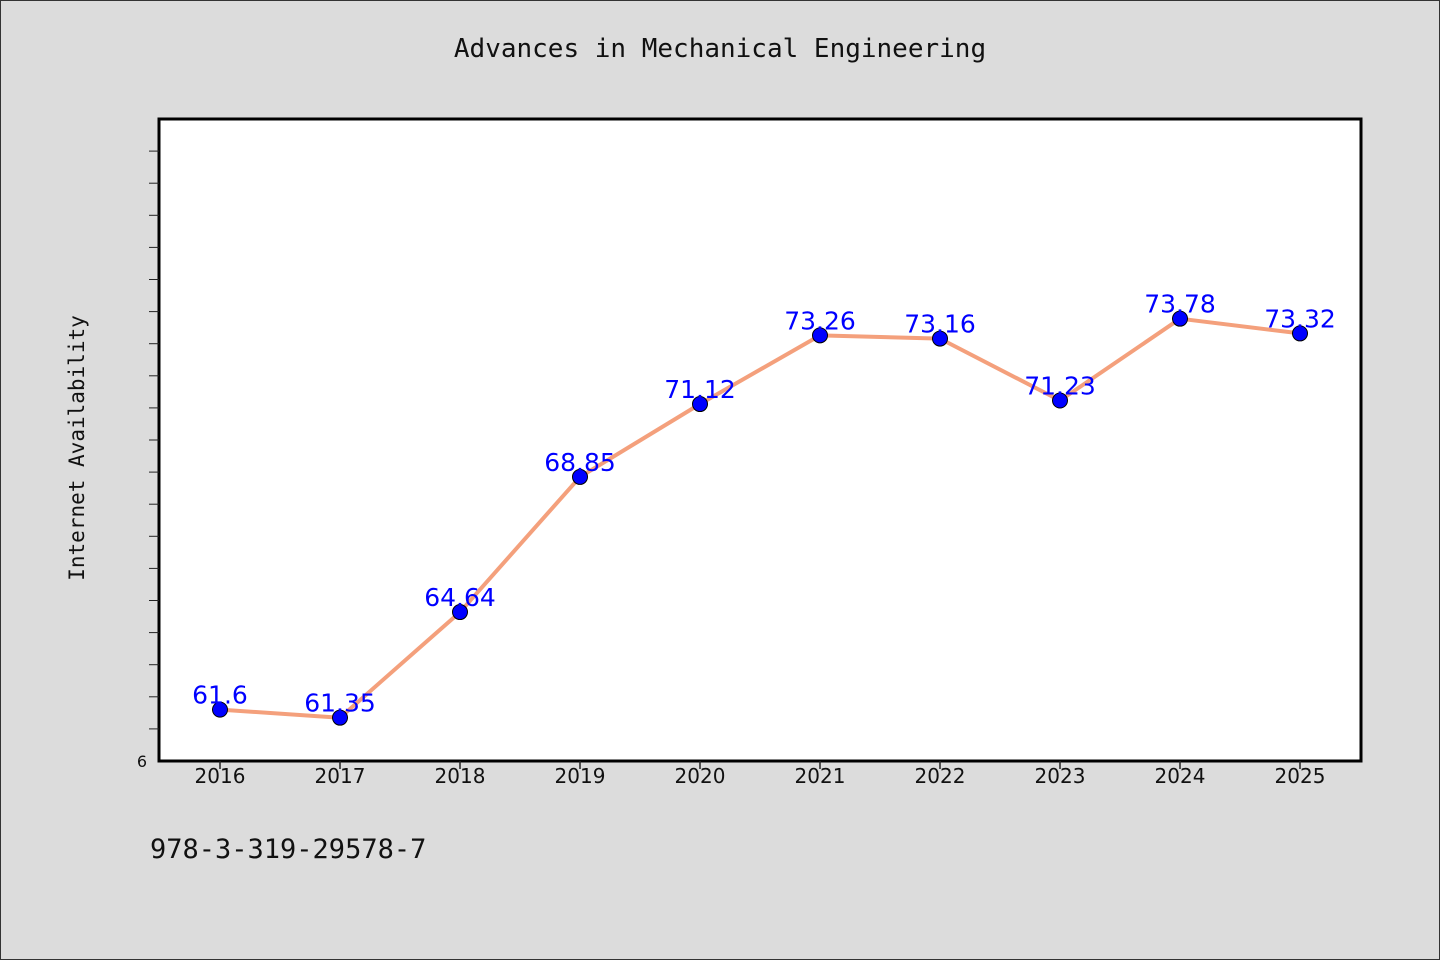 This screenshot has width=1440, height=960. Describe the element at coordinates (1180, 776) in the screenshot. I see `x-tick-label: 2024` at that location.